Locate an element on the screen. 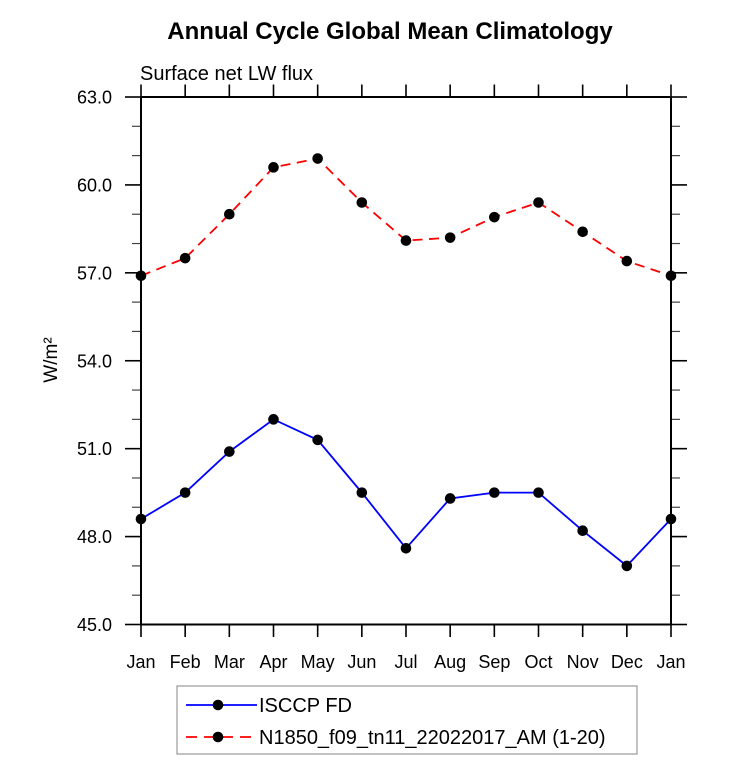  x-tick-label: Apr is located at coordinates (273, 662).